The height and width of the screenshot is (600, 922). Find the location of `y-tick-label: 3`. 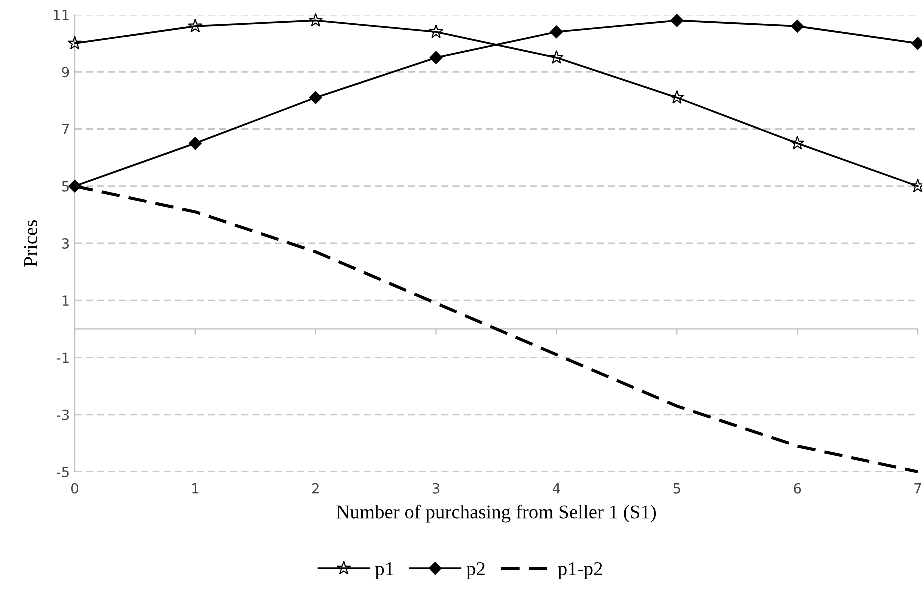

y-tick-label: 3 is located at coordinates (66, 243).